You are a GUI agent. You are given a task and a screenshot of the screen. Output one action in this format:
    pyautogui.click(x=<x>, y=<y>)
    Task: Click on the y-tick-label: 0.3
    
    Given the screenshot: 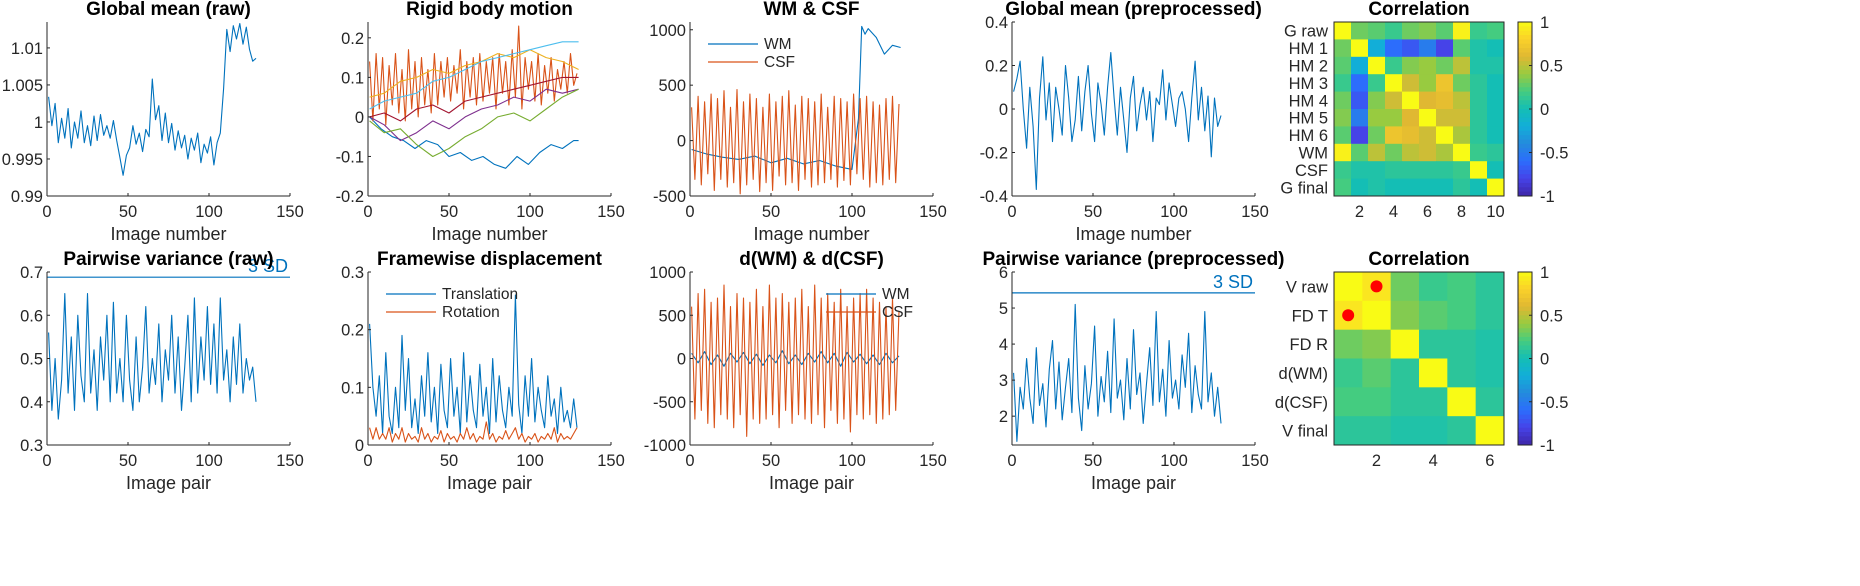 What is the action you would take?
    pyautogui.click(x=352, y=273)
    